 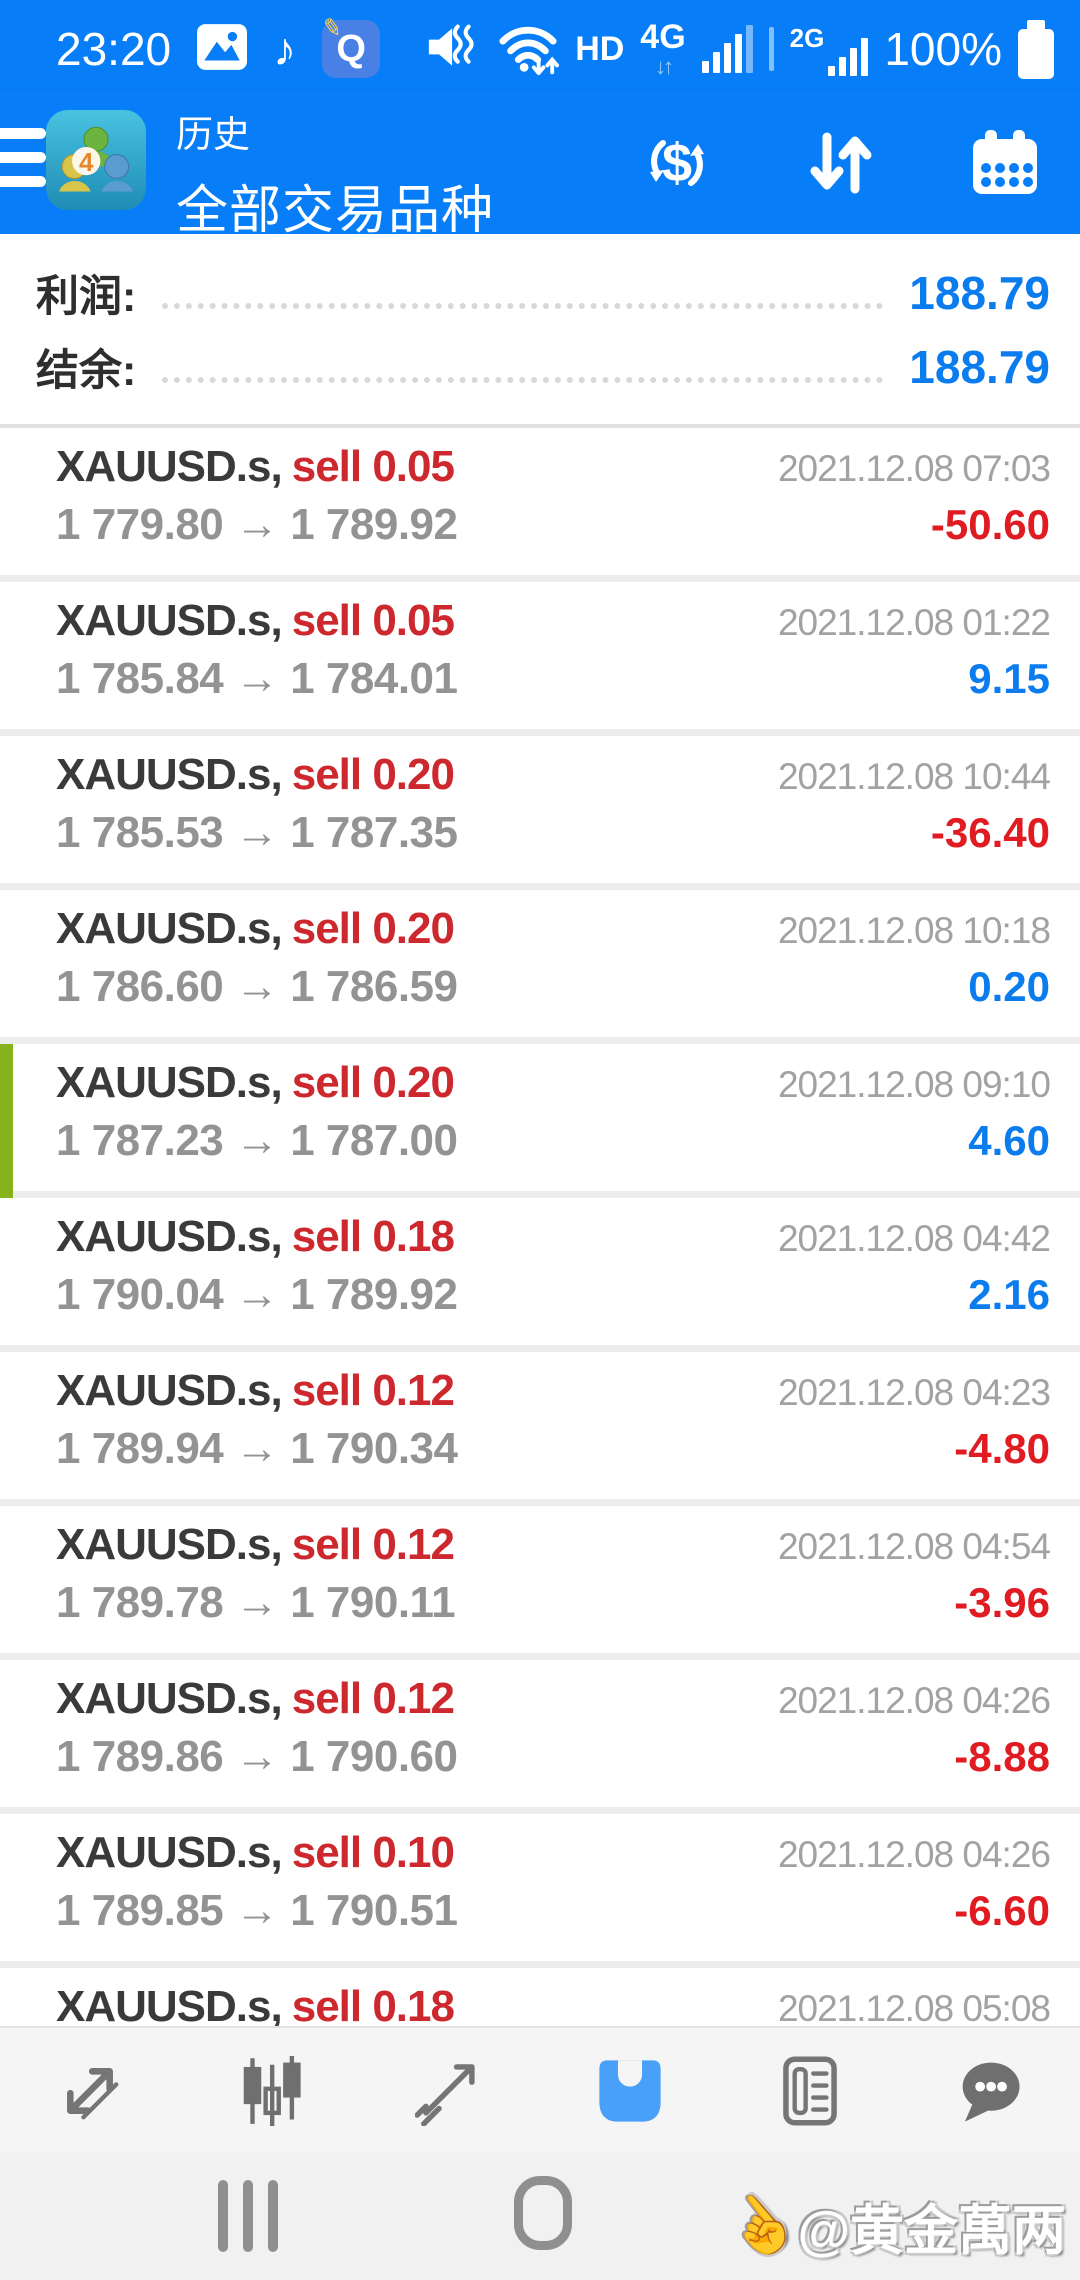 What do you see at coordinates (1002, 1756) in the screenshot?
I see `trade-profit: -8.88` at bounding box center [1002, 1756].